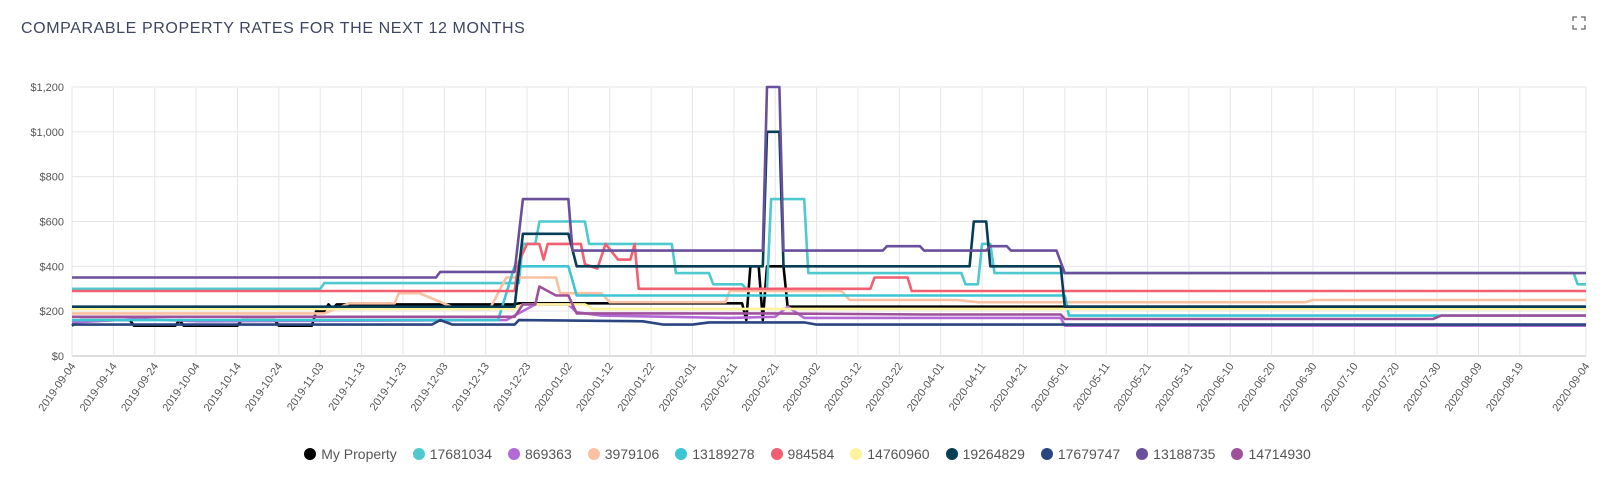 The width and height of the screenshot is (1615, 504). What do you see at coordinates (461, 454) in the screenshot?
I see `legend-label: 17681034` at bounding box center [461, 454].